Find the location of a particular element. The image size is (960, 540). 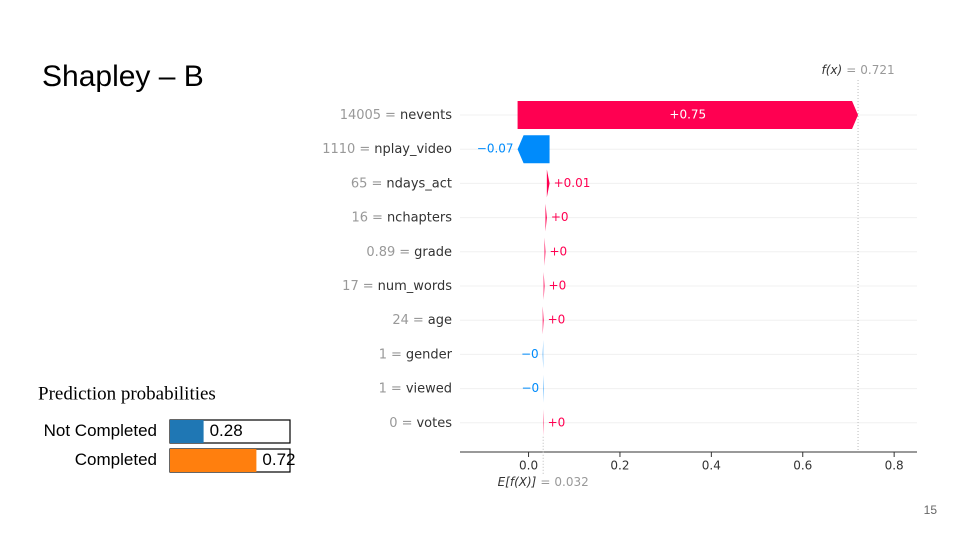

feature-label: 65 = ndays_act is located at coordinates (401, 183).